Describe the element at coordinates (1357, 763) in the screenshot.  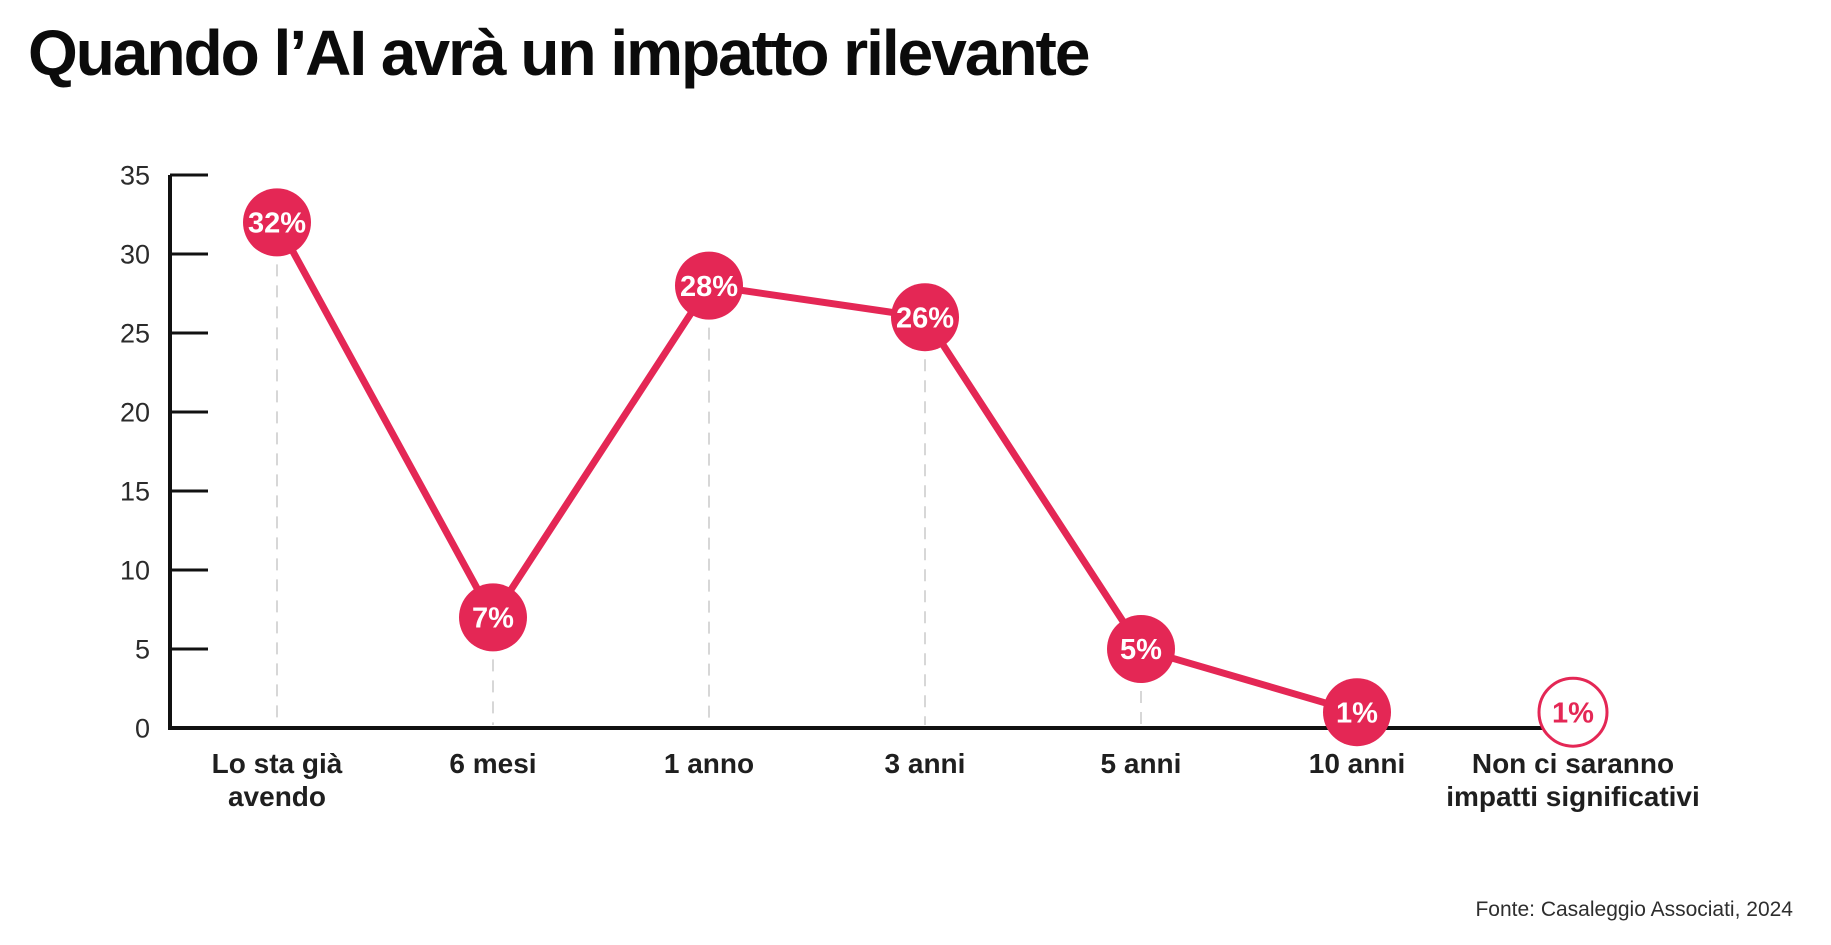
I see `x-category-label: 10 anni` at that location.